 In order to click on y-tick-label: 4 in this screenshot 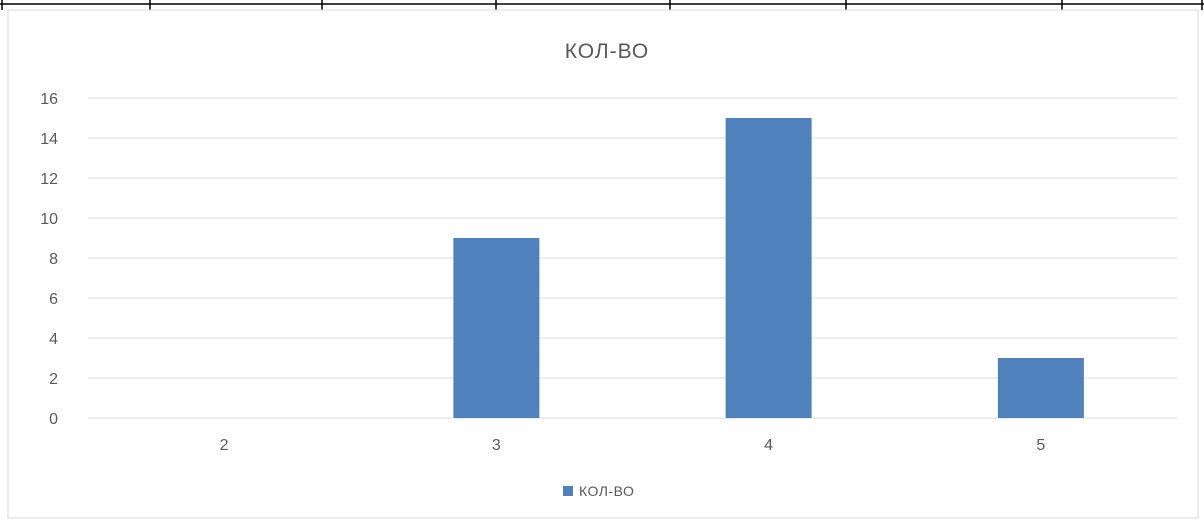, I will do `click(53, 339)`.